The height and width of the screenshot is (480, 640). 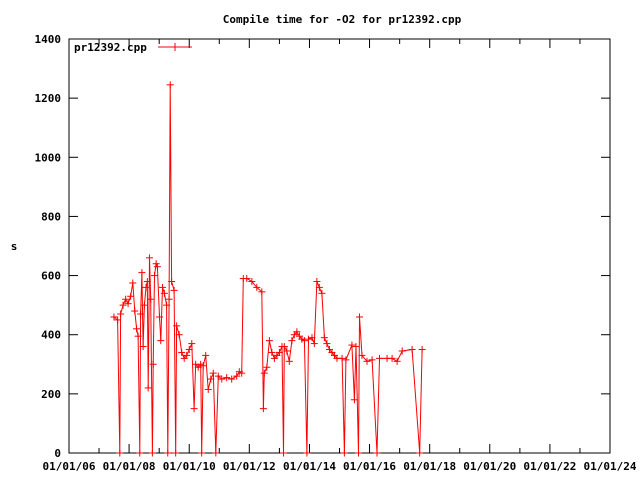 I want to click on y-tick-label: 200, so click(x=51, y=394).